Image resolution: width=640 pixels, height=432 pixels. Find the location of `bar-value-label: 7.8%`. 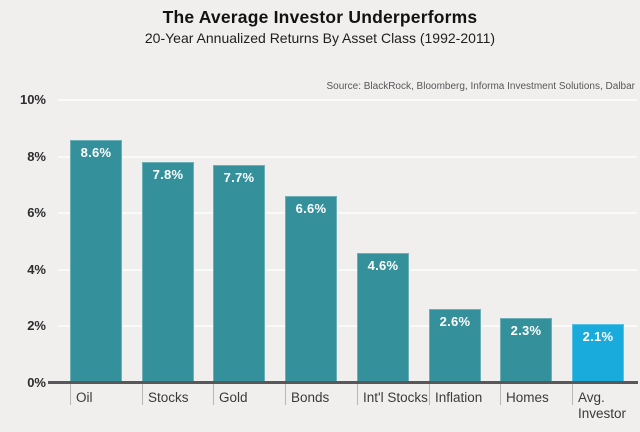

bar-value-label: 7.8% is located at coordinates (168, 175).